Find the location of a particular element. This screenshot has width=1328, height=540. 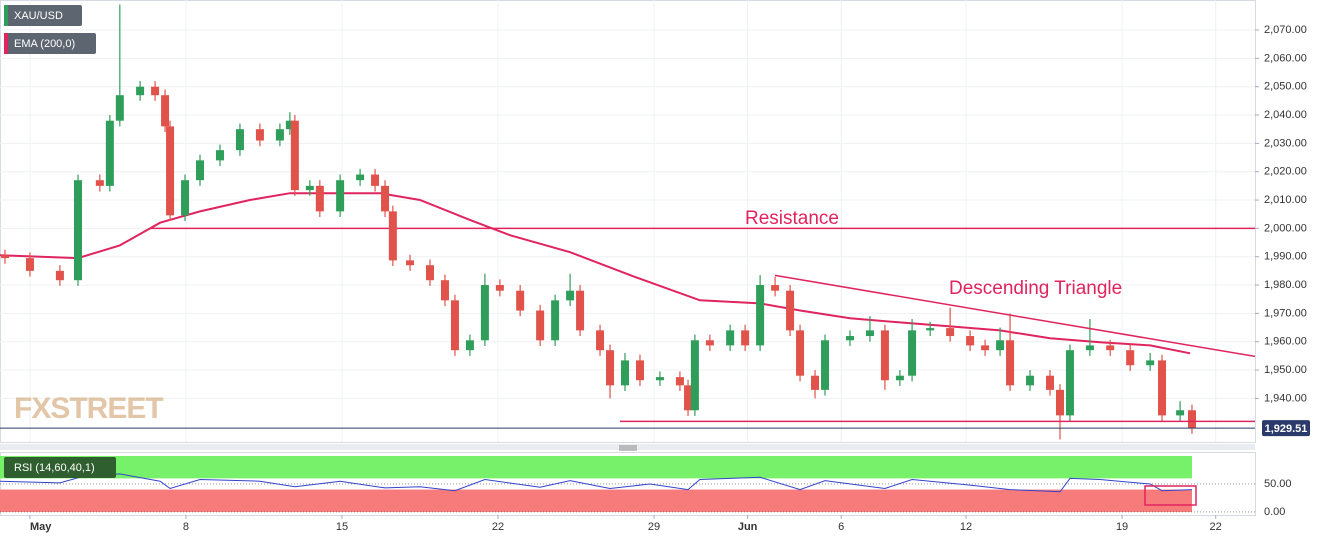

resistance-label: Resistance is located at coordinates (792, 218).